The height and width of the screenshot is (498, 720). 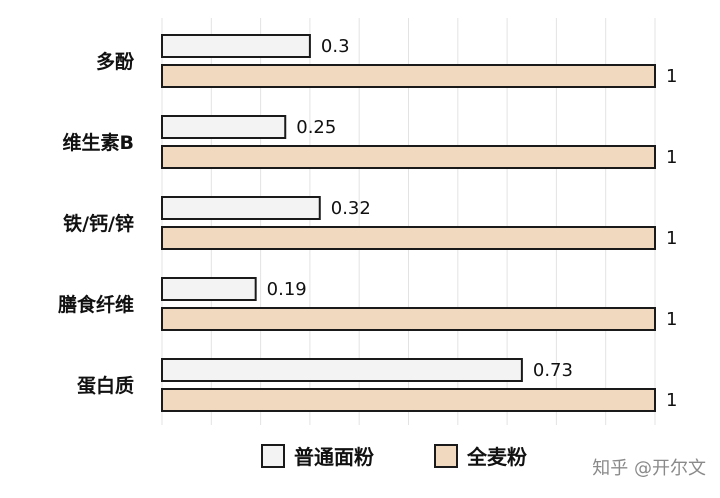 What do you see at coordinates (496, 457) in the screenshot?
I see `legend-label: 全麦粉` at bounding box center [496, 457].